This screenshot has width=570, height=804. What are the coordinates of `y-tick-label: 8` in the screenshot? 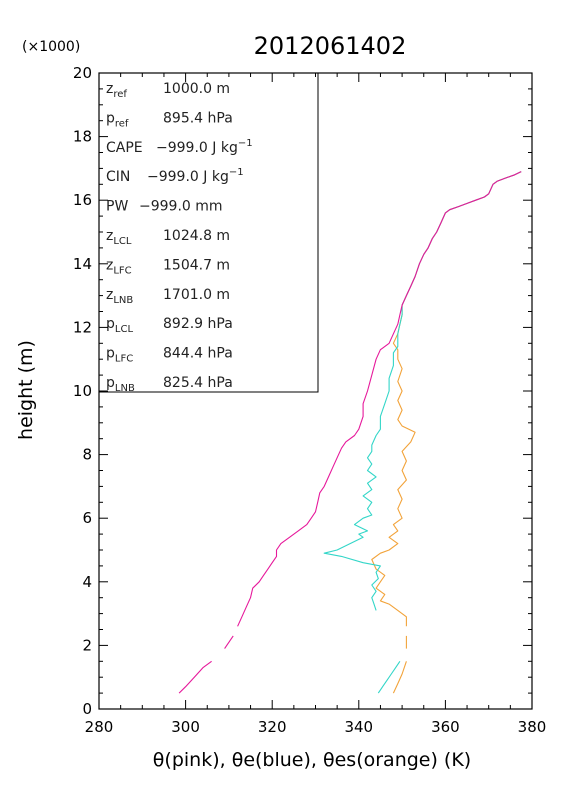 It's located at (87, 455).